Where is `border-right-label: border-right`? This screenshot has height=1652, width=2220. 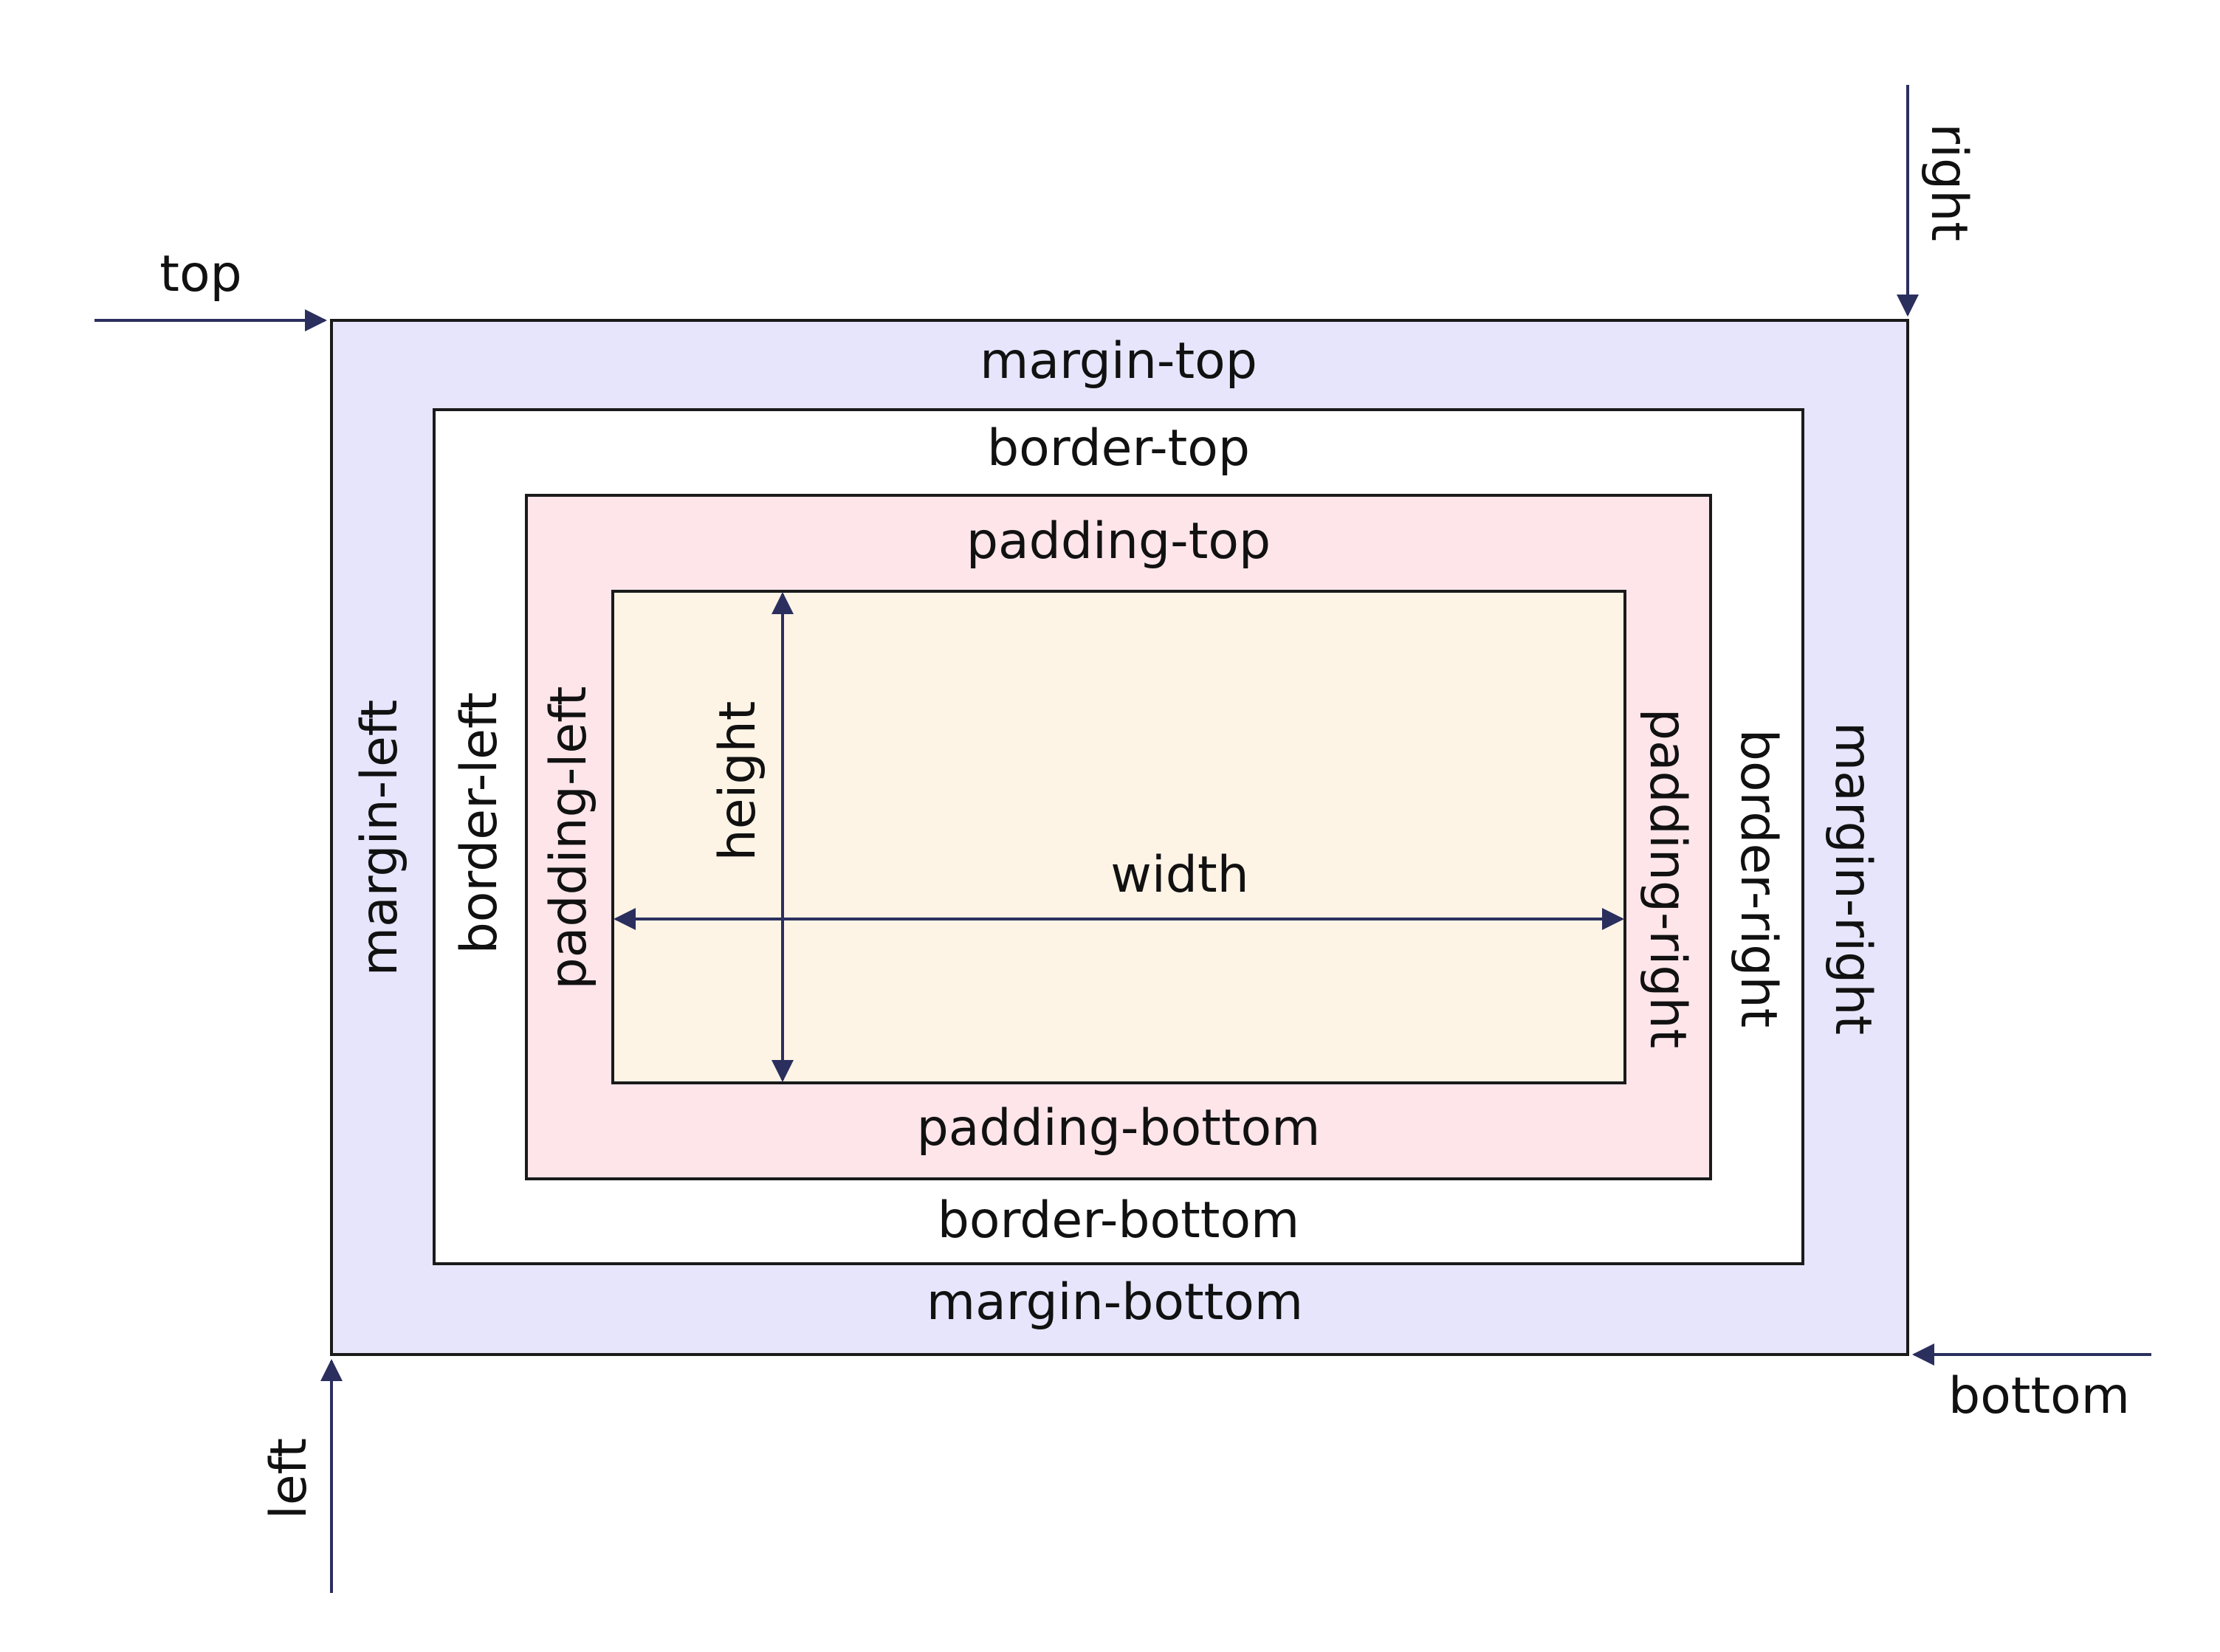 border-right-label: border-right is located at coordinates (1758, 879).